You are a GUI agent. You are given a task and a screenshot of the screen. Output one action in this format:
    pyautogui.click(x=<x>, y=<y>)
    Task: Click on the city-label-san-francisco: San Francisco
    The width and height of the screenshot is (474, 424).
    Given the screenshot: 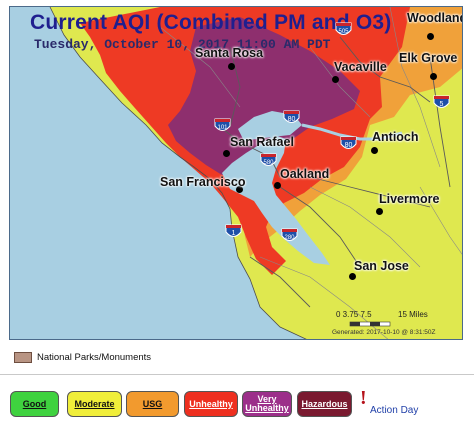 What is the action you would take?
    pyautogui.click(x=203, y=182)
    